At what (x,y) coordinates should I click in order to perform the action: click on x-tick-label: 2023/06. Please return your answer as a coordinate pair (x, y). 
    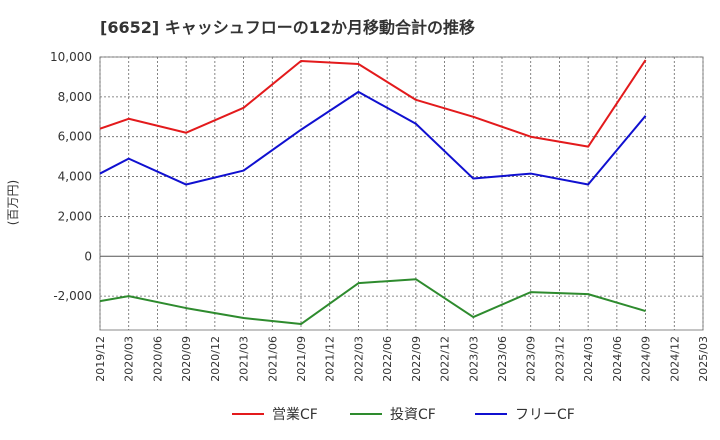
    Looking at the image, I should click on (502, 359).